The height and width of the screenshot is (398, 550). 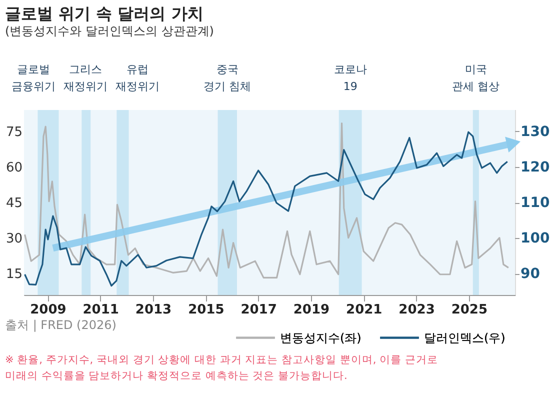 I want to click on y-tick-label: 30, so click(x=14, y=239).